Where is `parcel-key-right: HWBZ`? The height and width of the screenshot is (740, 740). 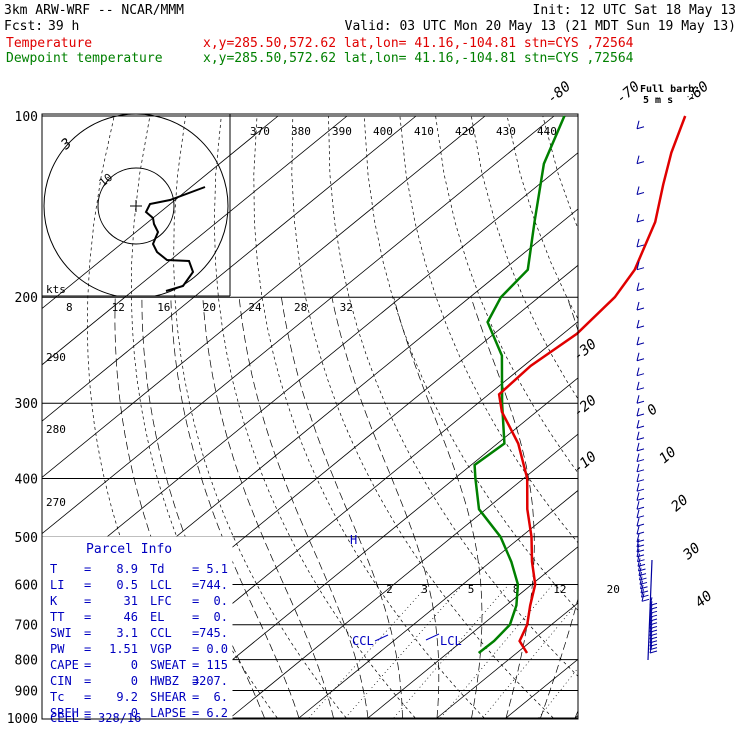 parcel-key-right: HWBZ is located at coordinates (164, 681).